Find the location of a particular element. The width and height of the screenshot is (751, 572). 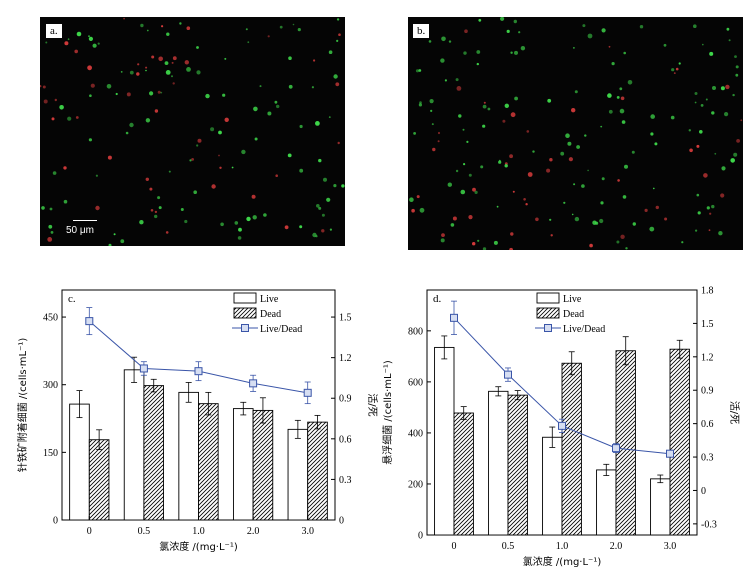

panel-label: c. is located at coordinates (72, 299).